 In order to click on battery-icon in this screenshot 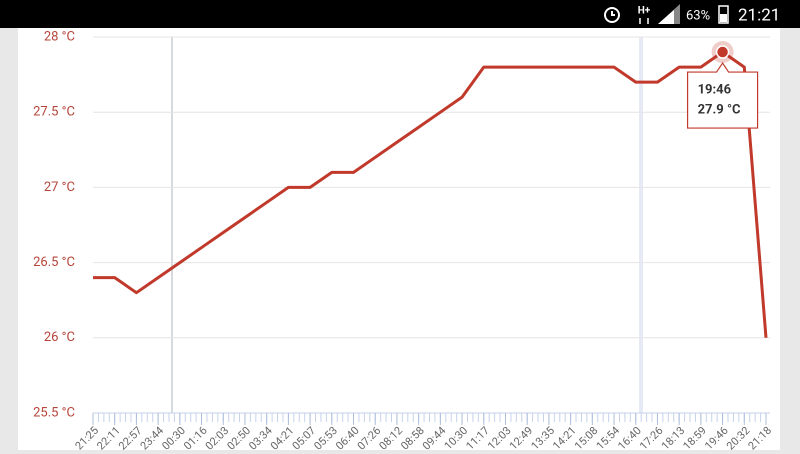, I will do `click(723, 14)`.